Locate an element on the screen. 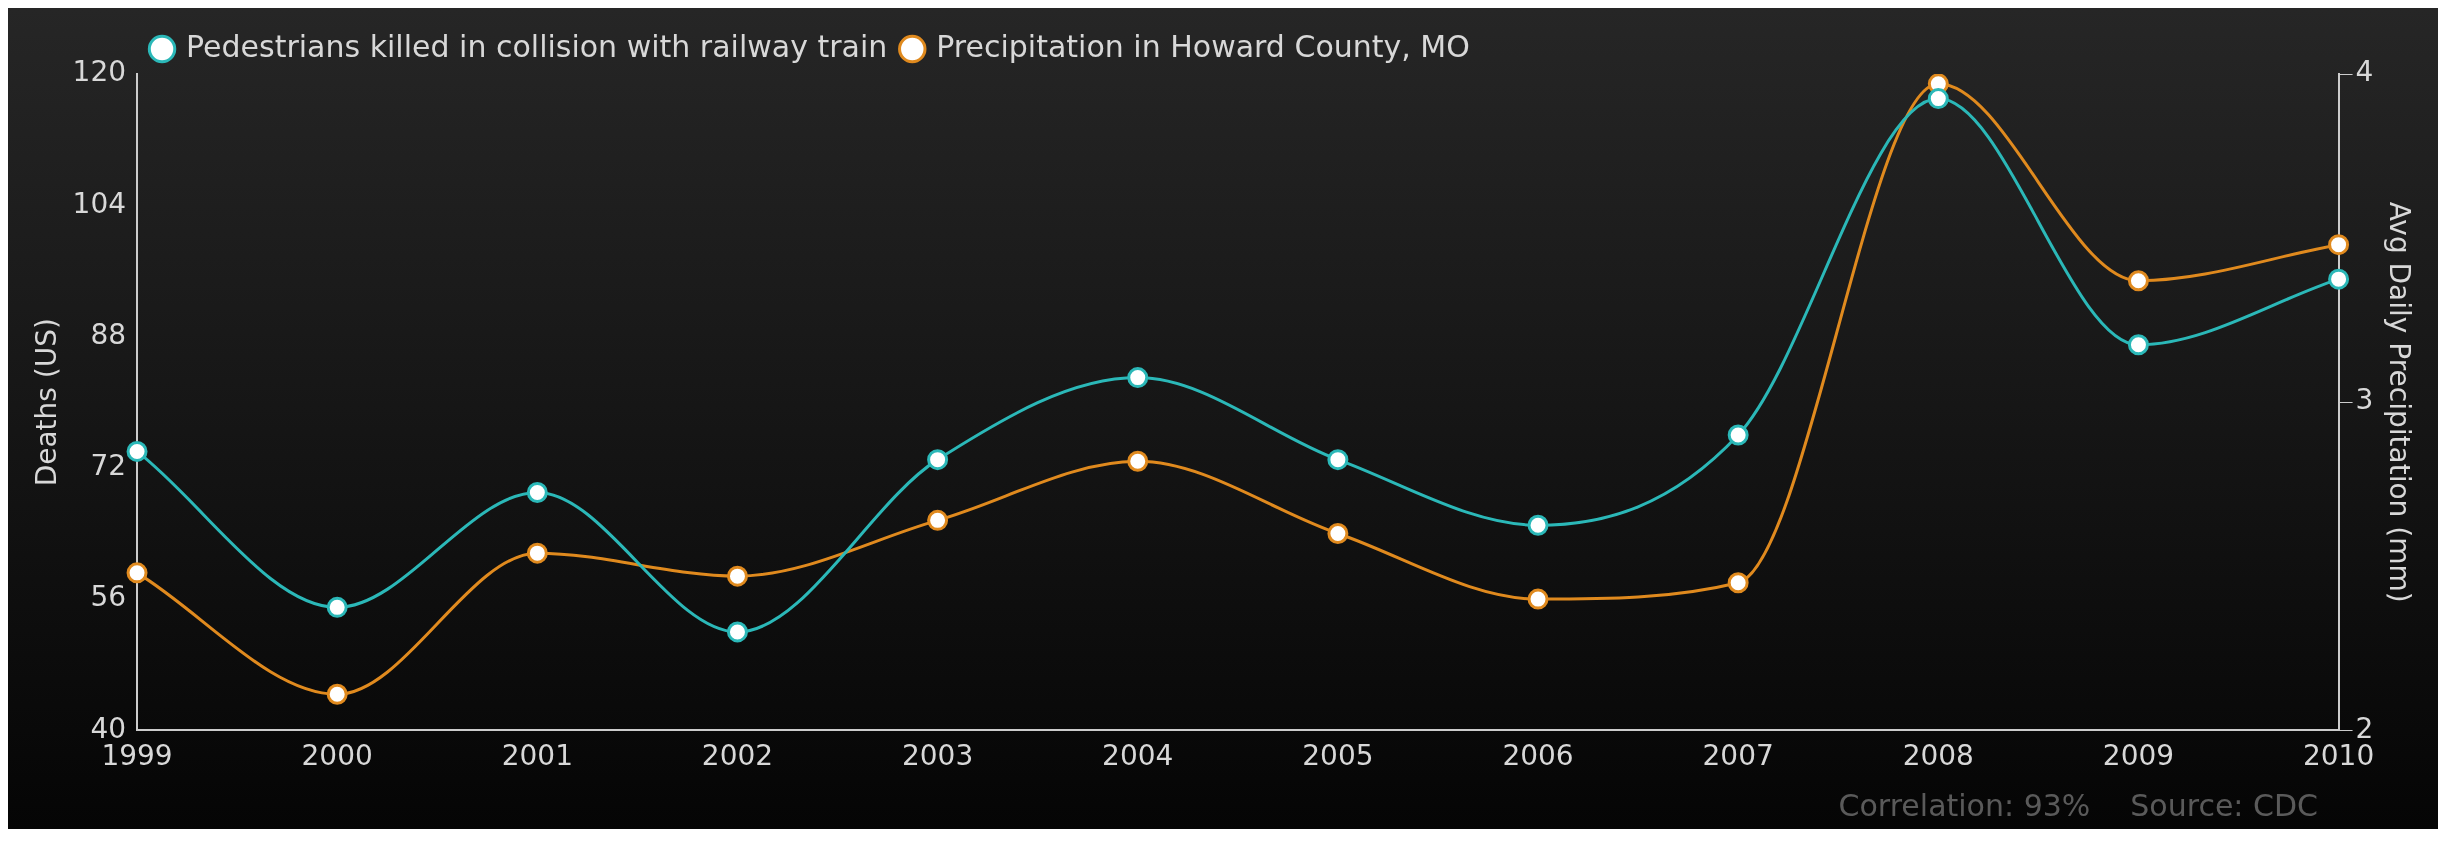  x-tick-label: 2009 is located at coordinates (2138, 756).